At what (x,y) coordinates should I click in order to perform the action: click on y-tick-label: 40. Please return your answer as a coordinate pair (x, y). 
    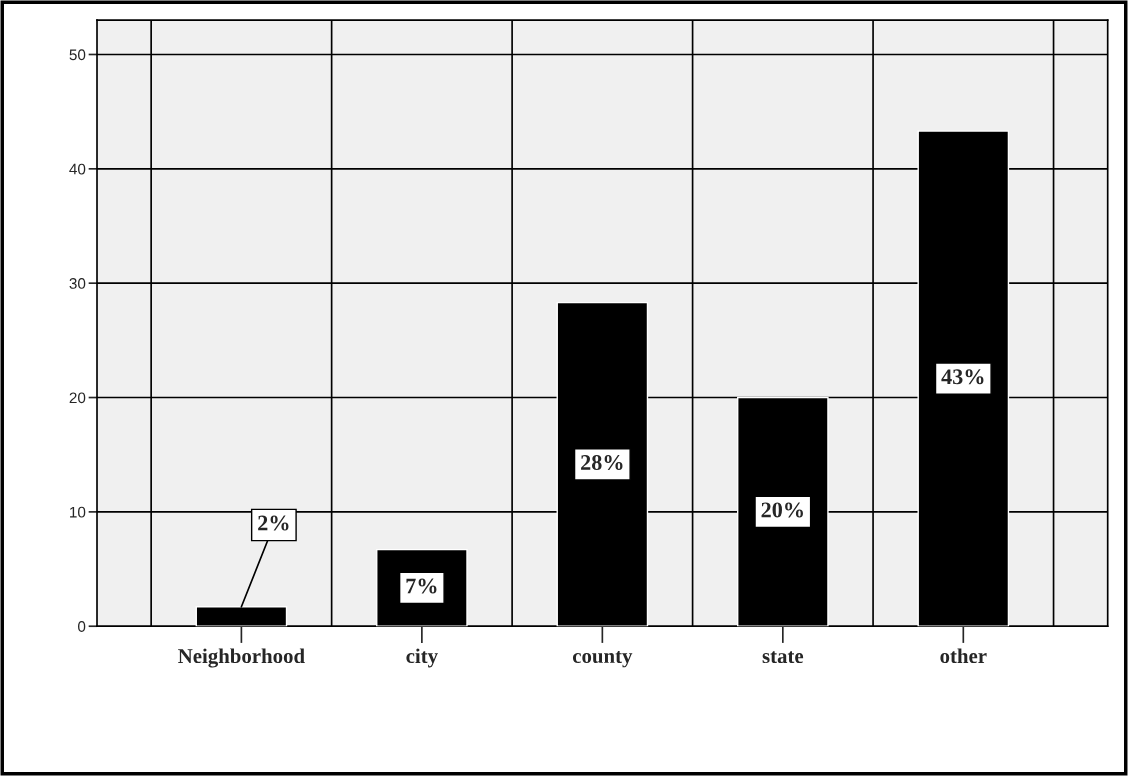
    Looking at the image, I should click on (77, 169).